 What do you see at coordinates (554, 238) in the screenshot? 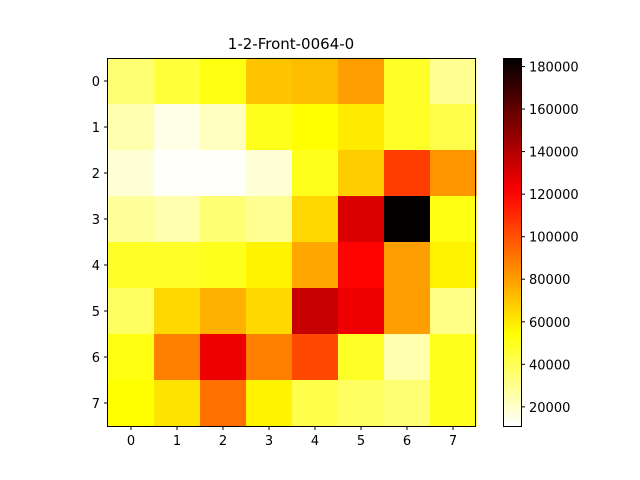
I see `colorbar-tick-label: 100000` at bounding box center [554, 238].